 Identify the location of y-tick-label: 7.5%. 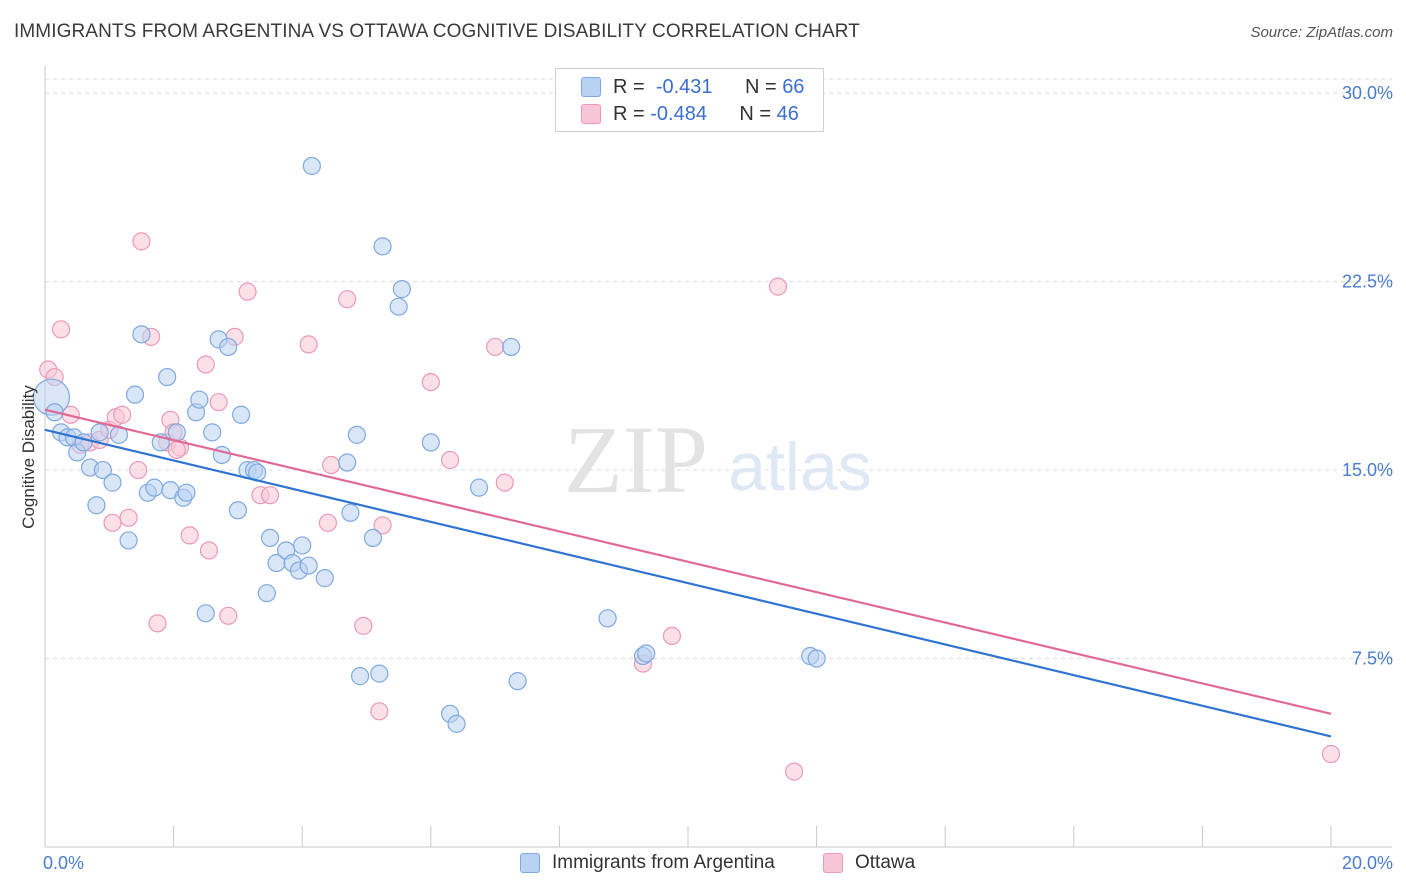
(1372, 659).